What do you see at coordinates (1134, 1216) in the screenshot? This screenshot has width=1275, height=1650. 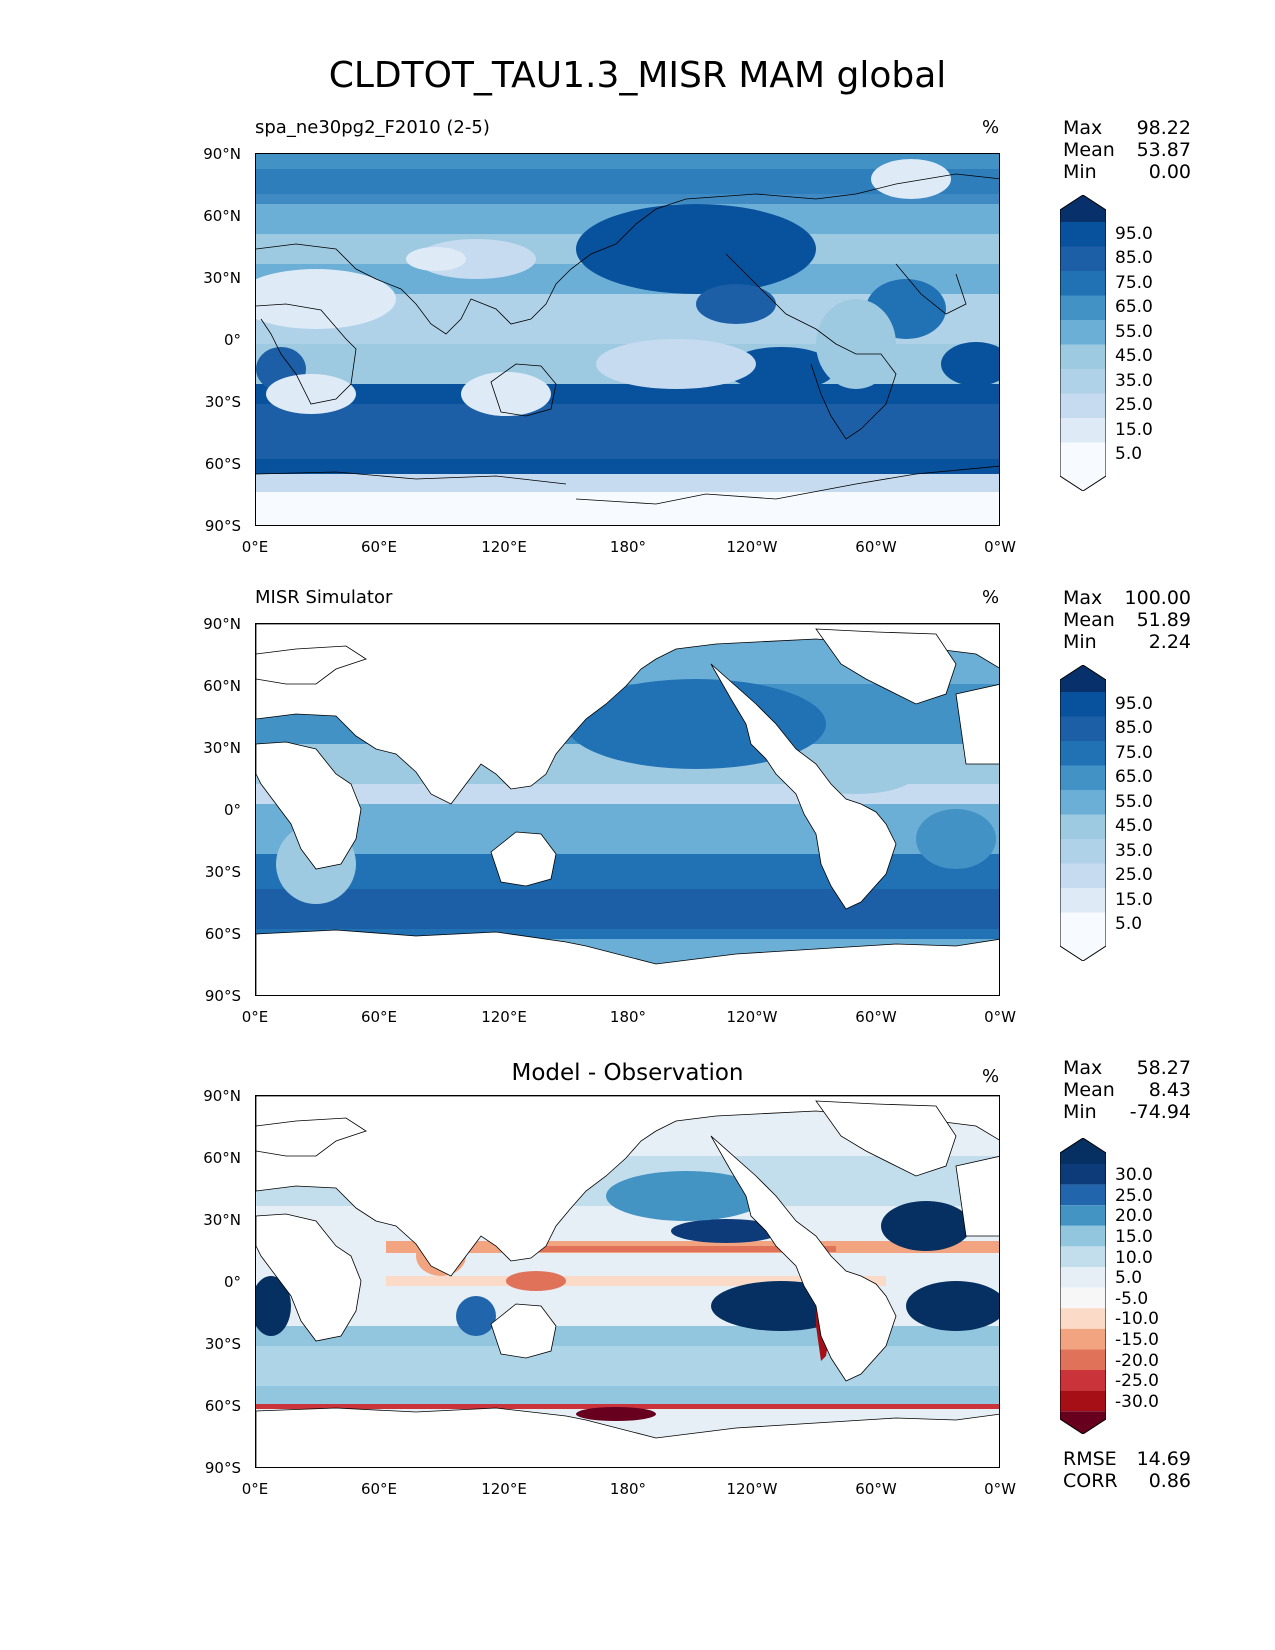 I see `colorbar-label: 20.0` at bounding box center [1134, 1216].